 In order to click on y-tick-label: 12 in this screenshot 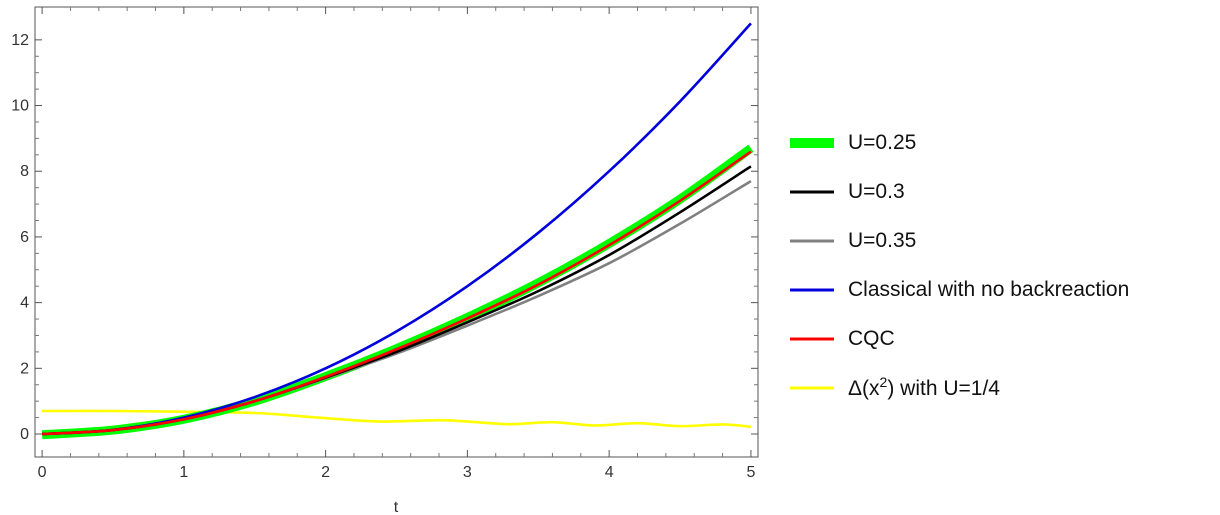, I will do `click(20, 40)`.